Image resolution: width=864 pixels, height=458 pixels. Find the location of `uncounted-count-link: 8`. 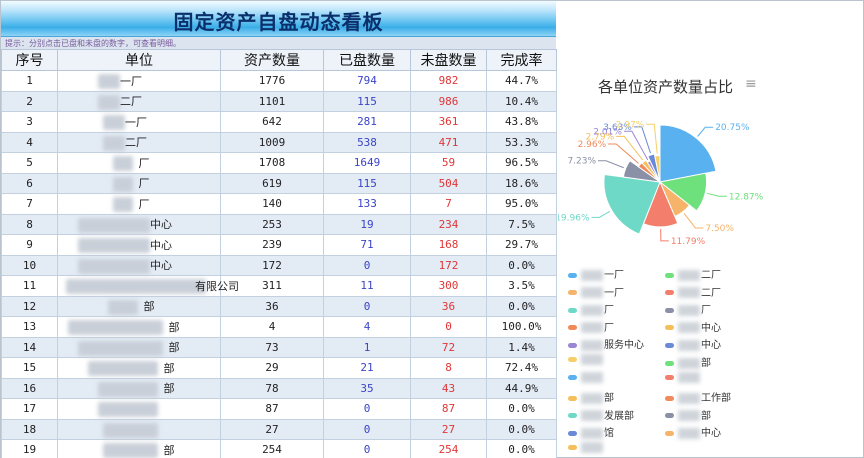

uncounted-count-link: 8 is located at coordinates (448, 368).